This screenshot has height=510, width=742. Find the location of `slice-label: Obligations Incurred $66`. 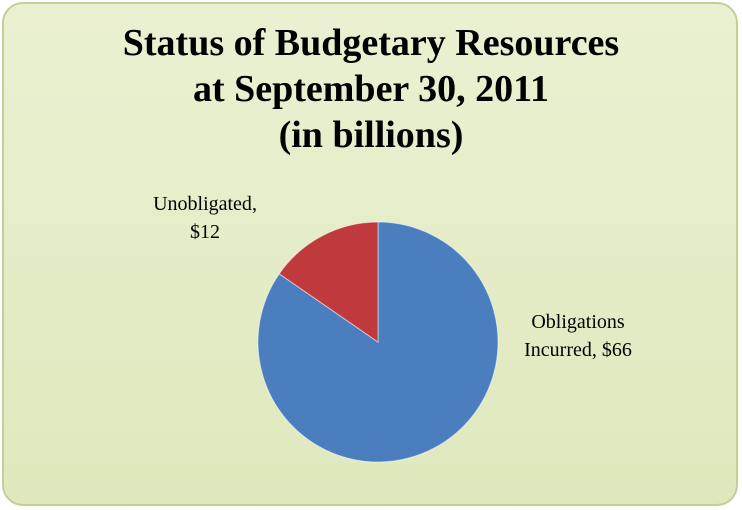

slice-label: Obligations Incurred $66 is located at coordinates (578, 336).